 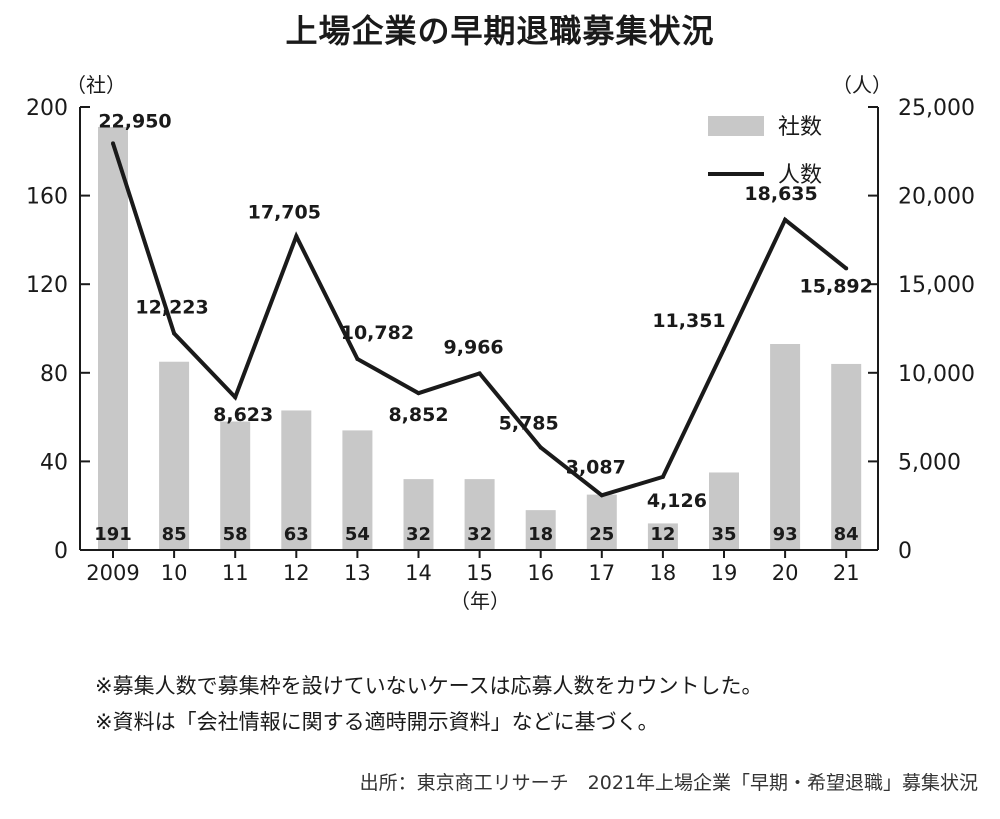 I want to click on line-value-label: 5,785, so click(x=529, y=423).